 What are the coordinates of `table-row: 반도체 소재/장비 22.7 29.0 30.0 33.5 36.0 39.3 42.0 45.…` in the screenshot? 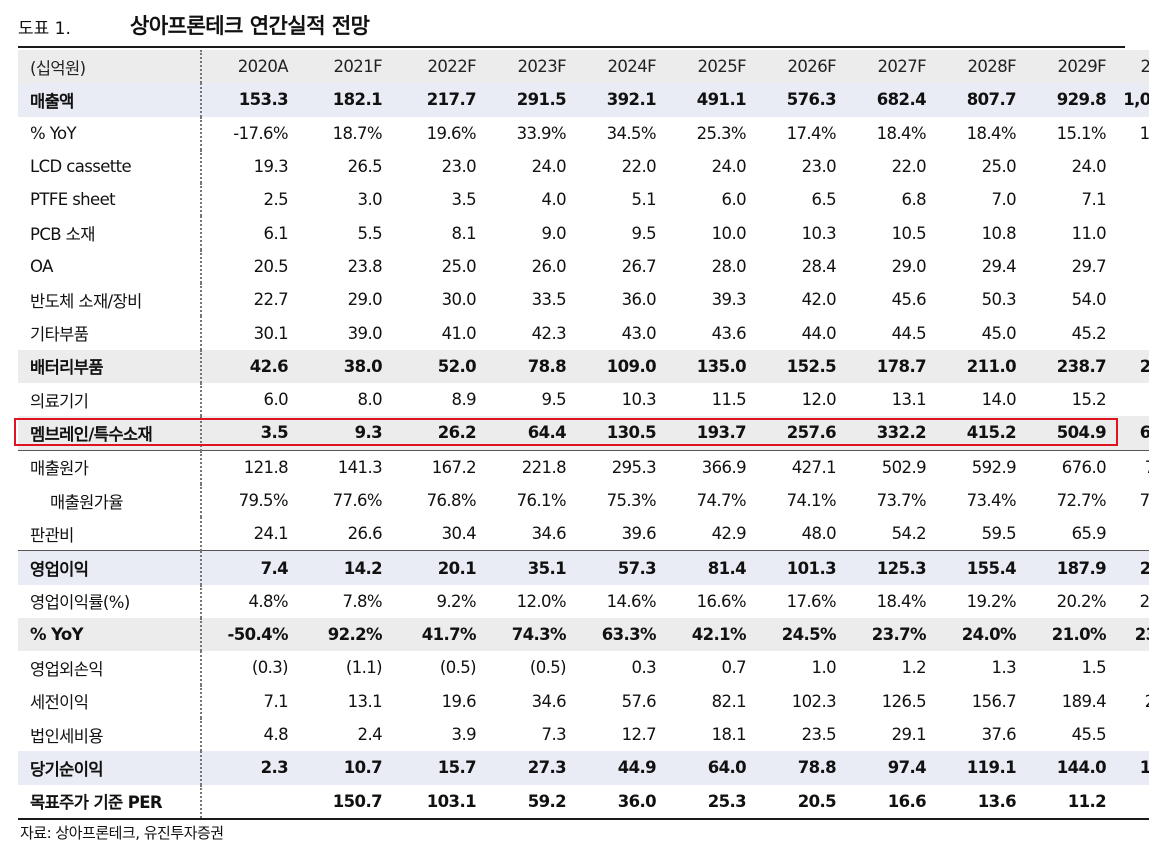 It's located at (583, 300).